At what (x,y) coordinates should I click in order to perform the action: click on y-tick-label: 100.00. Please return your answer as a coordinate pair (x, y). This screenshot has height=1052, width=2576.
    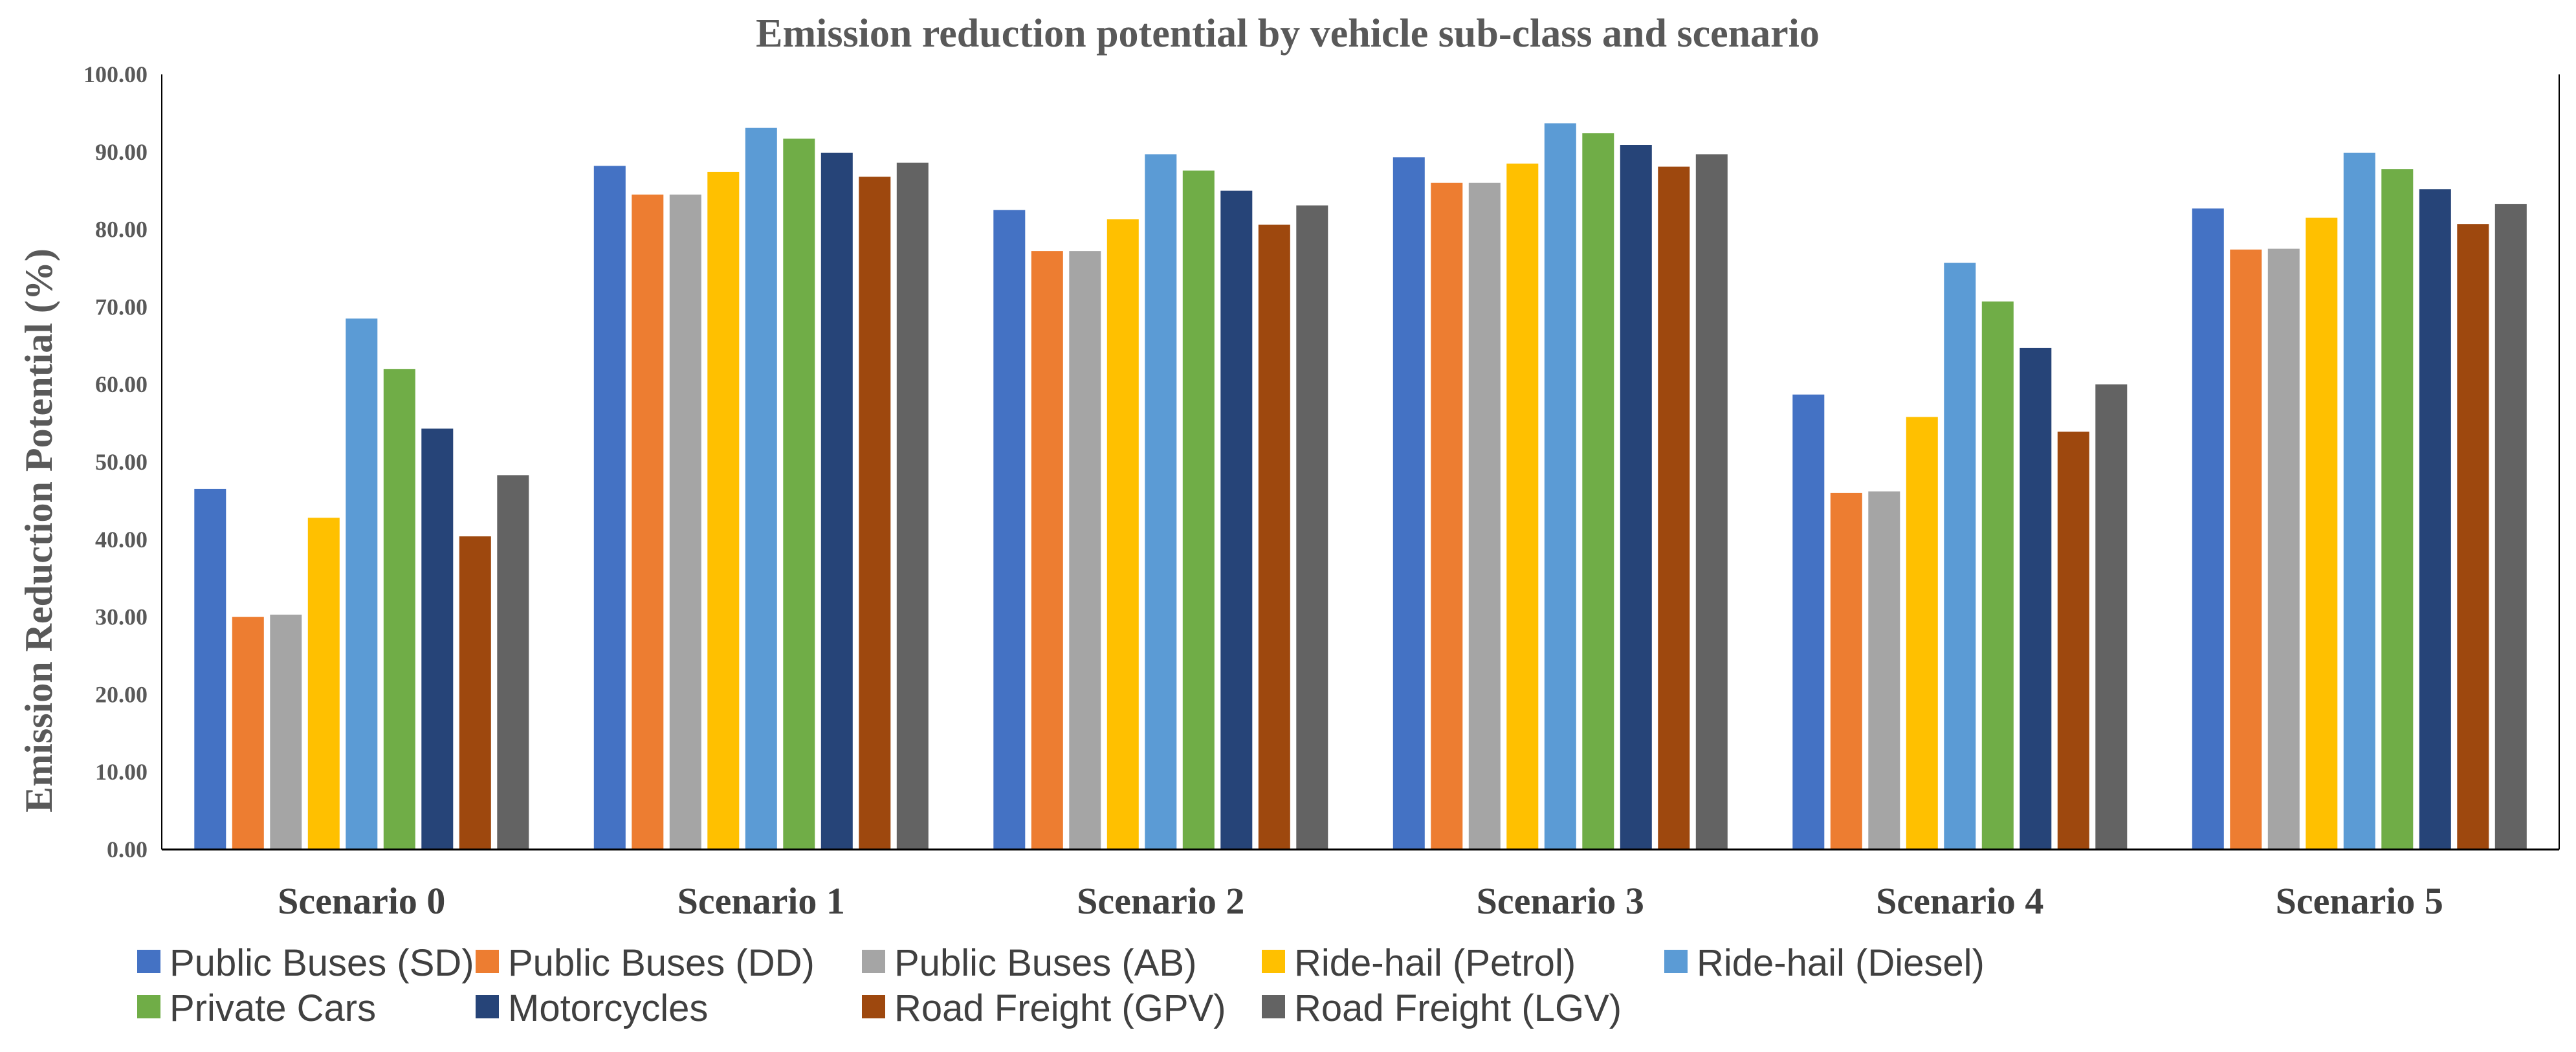
    Looking at the image, I should click on (116, 74).